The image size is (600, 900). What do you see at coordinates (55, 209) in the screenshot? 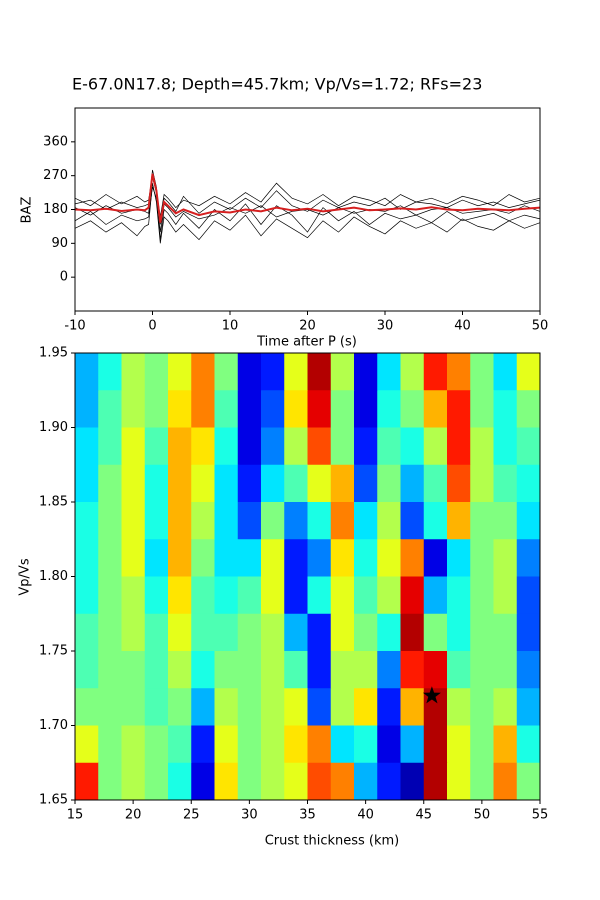
I see `y-tick-label: 180` at bounding box center [55, 209].